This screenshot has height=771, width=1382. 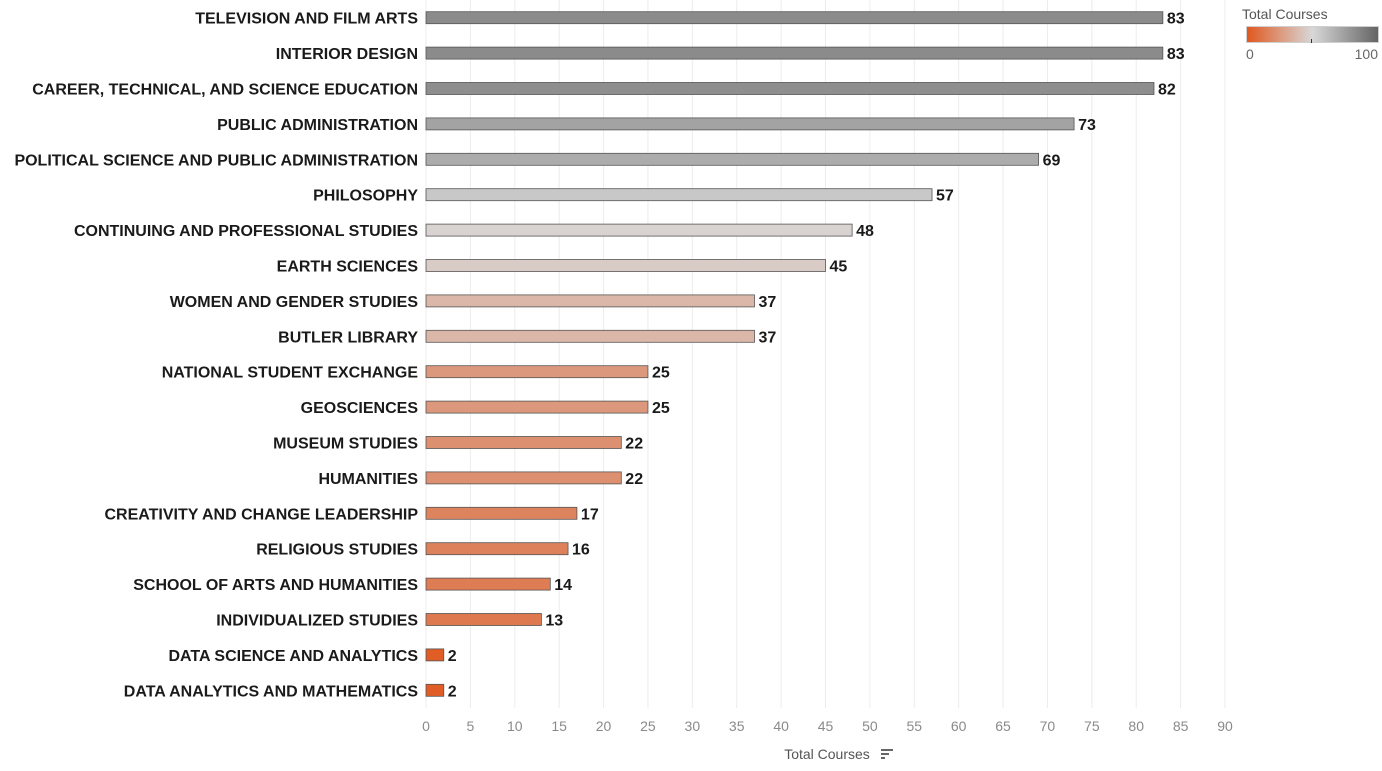 I want to click on x-tick-label: 25, so click(x=648, y=726).